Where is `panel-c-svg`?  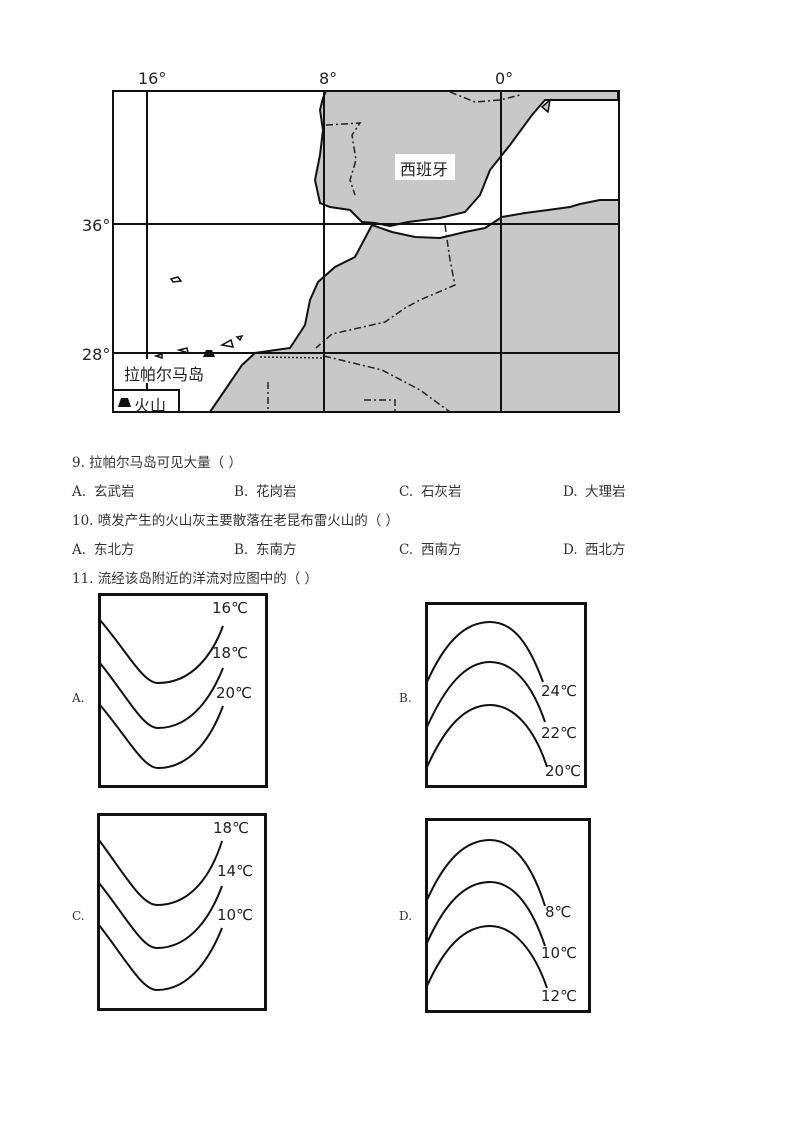 panel-c-svg is located at coordinates (182, 912).